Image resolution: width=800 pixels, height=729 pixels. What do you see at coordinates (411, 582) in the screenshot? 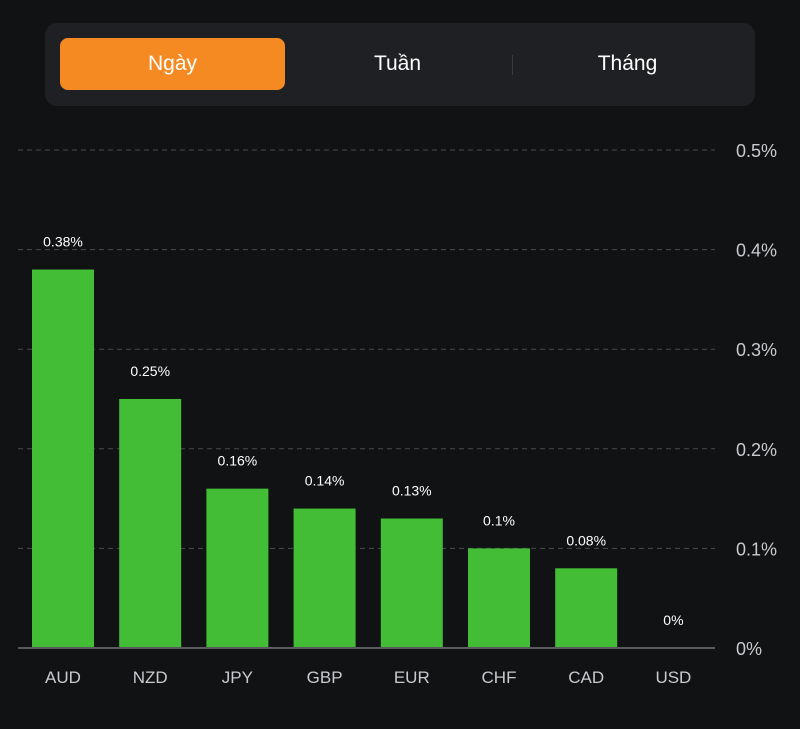
I see `bar-eur` at bounding box center [411, 582].